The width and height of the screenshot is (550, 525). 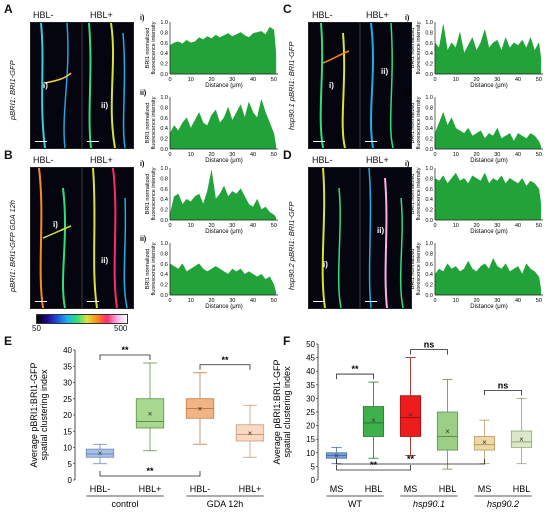 What do you see at coordinates (121, 328) in the screenshot?
I see `colorbar-max-label: 500` at bounding box center [121, 328].